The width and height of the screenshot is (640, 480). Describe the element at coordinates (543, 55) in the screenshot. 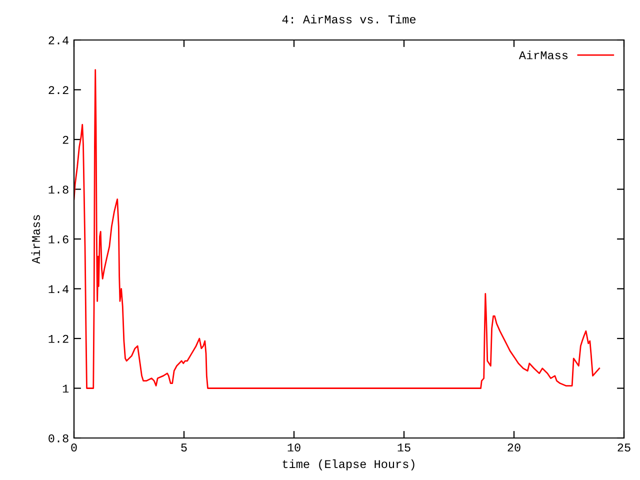

I see `legend-label: AirMass` at that location.